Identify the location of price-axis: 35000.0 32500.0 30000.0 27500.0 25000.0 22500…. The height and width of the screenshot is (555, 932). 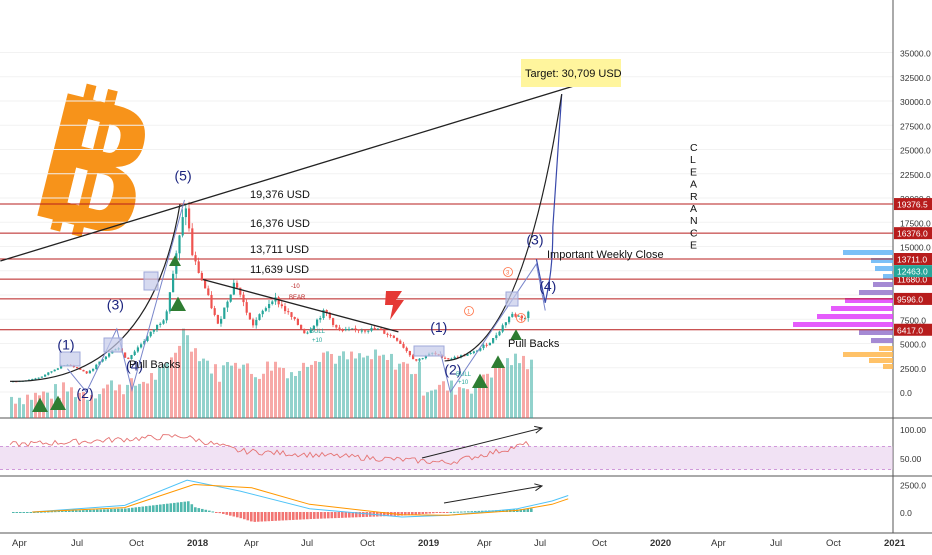
(913, 223).